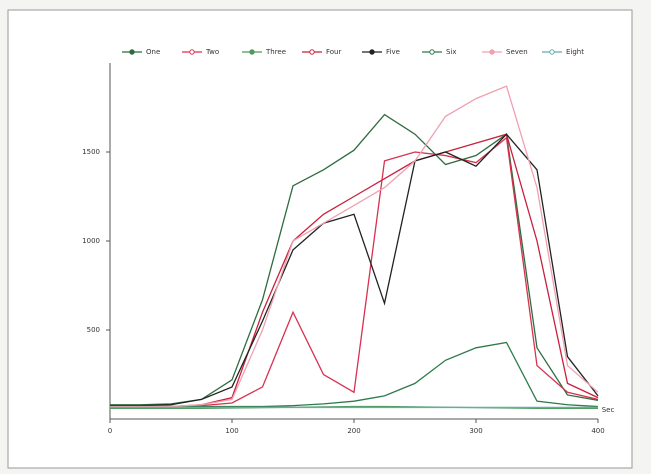 Image resolution: width=651 pixels, height=474 pixels. I want to click on legend-label: Two, so click(212, 52).